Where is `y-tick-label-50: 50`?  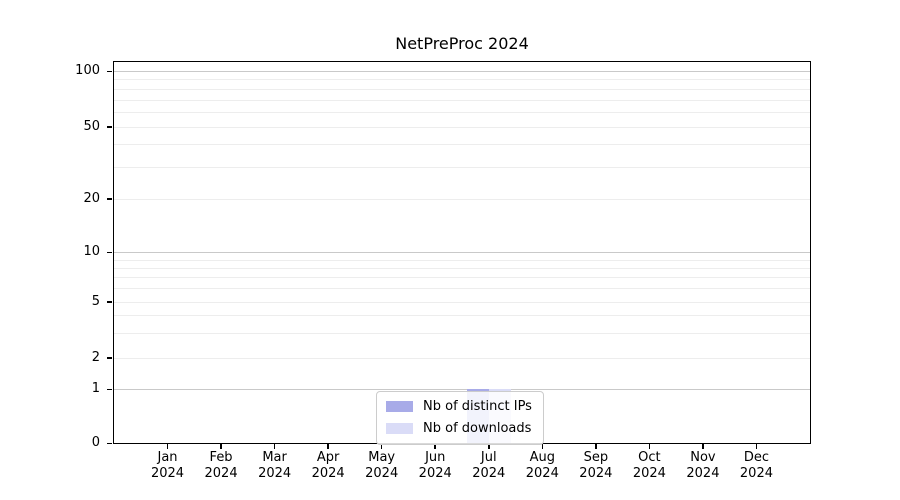 y-tick-label-50: 50 is located at coordinates (91, 126).